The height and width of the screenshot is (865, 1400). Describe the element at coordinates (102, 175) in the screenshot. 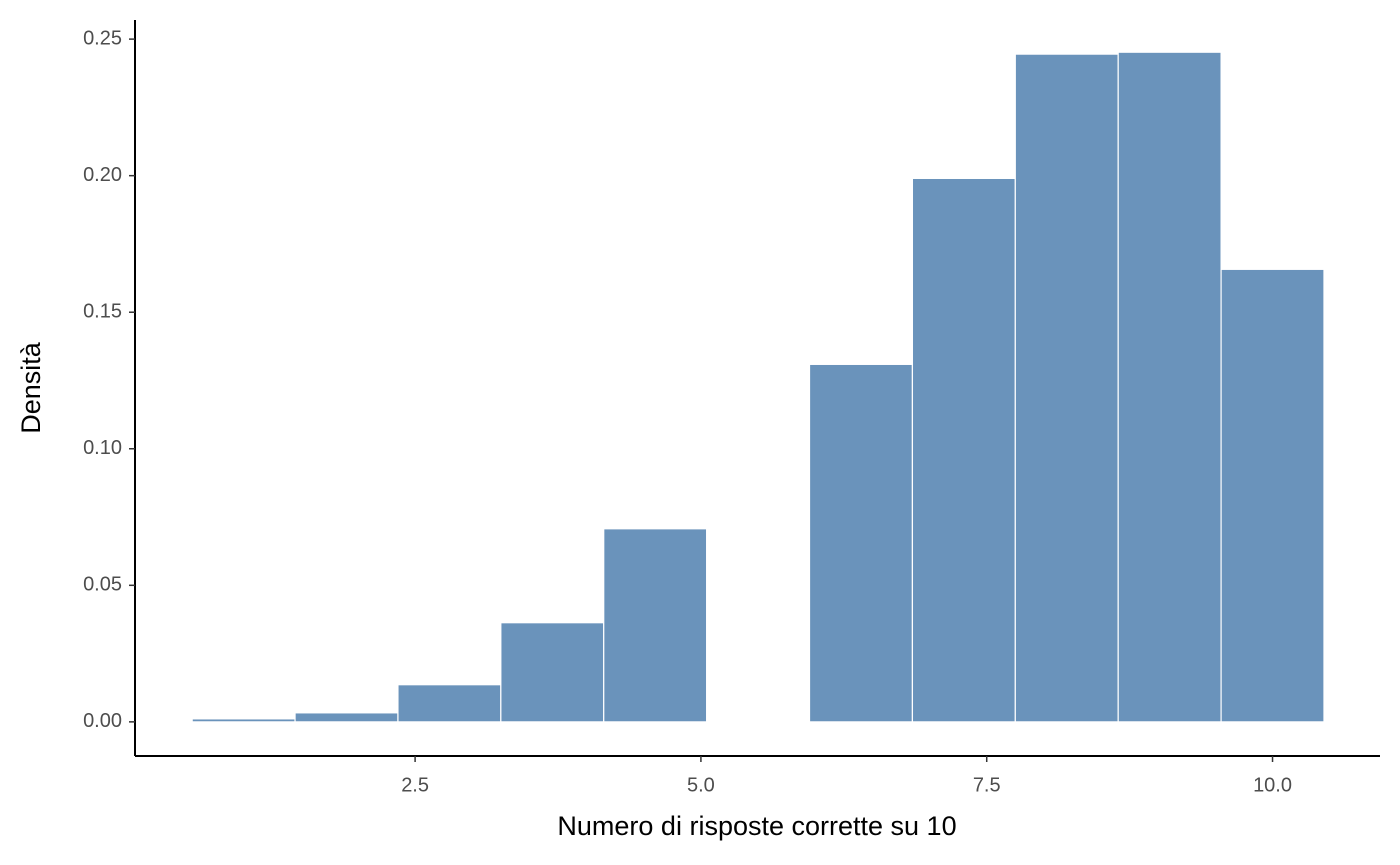

I see `y-tick-label: 0.20` at that location.